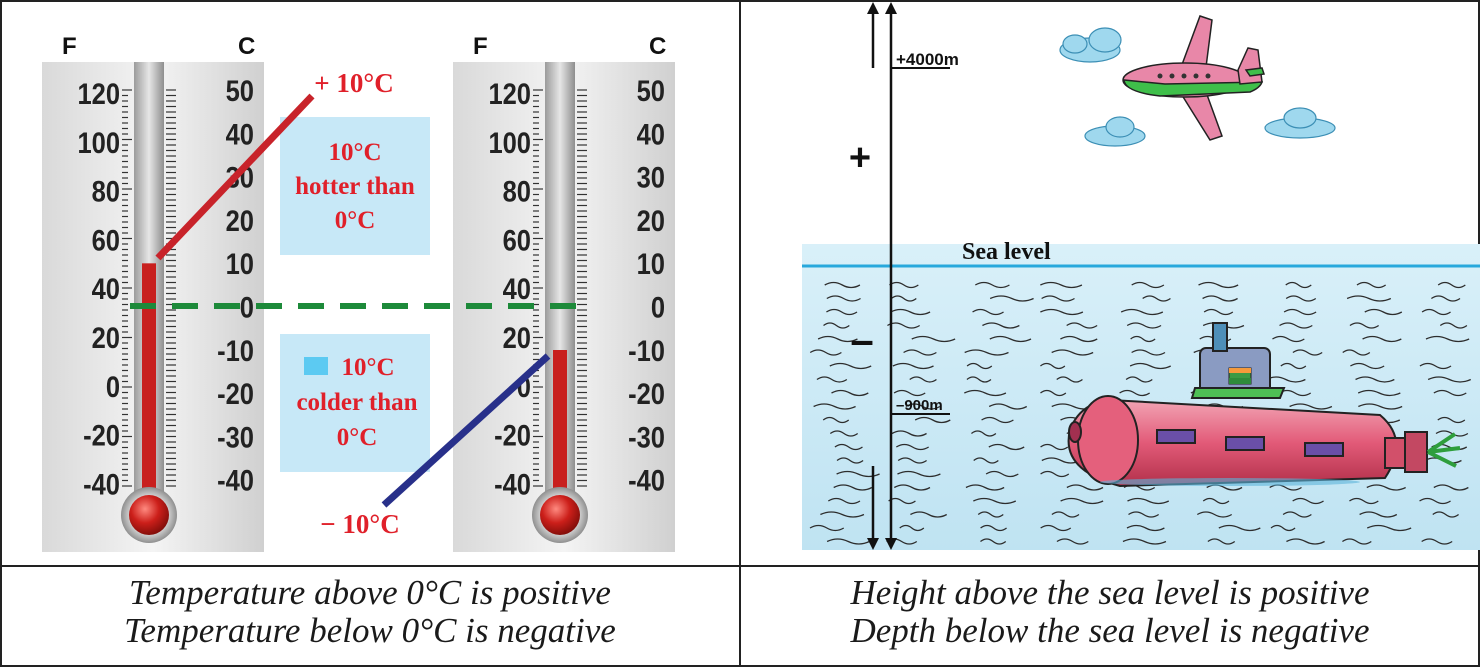  What do you see at coordinates (359, 524) in the screenshot?
I see `minus-ten-label: − 10°C` at bounding box center [359, 524].